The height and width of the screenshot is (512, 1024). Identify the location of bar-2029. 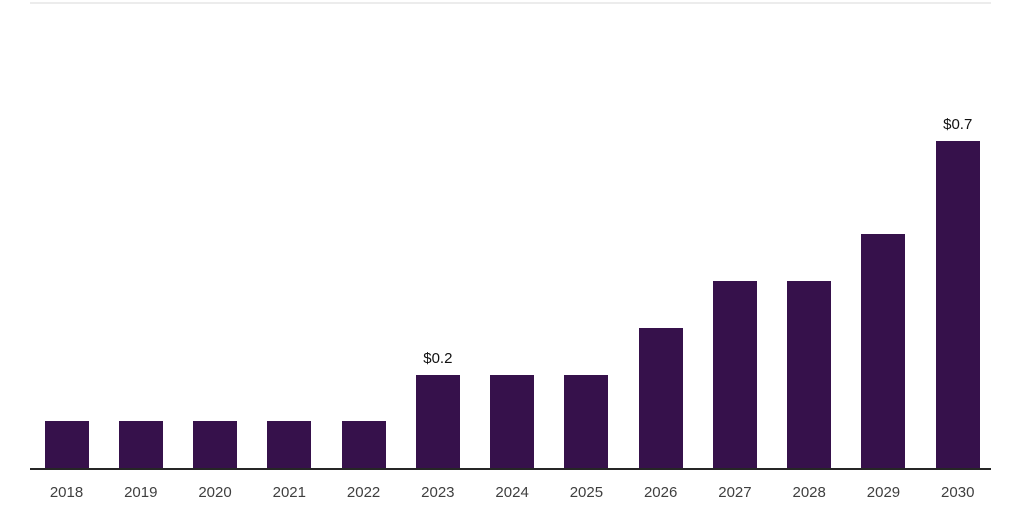
(883, 351).